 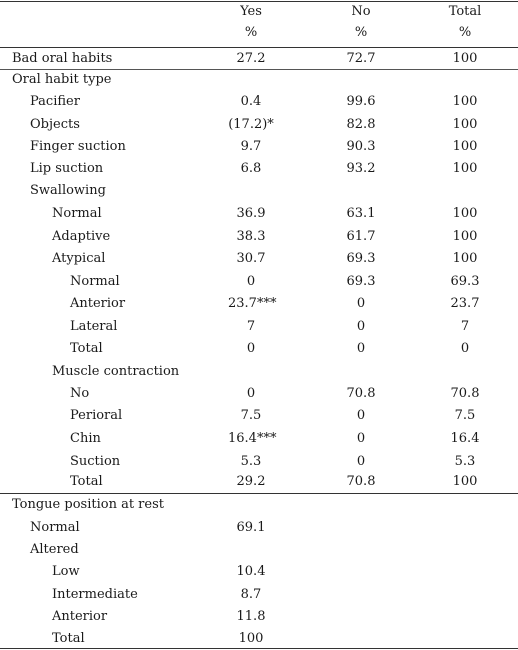 What do you see at coordinates (251, 616) in the screenshot?
I see `cell-yes: 11.8` at bounding box center [251, 616].